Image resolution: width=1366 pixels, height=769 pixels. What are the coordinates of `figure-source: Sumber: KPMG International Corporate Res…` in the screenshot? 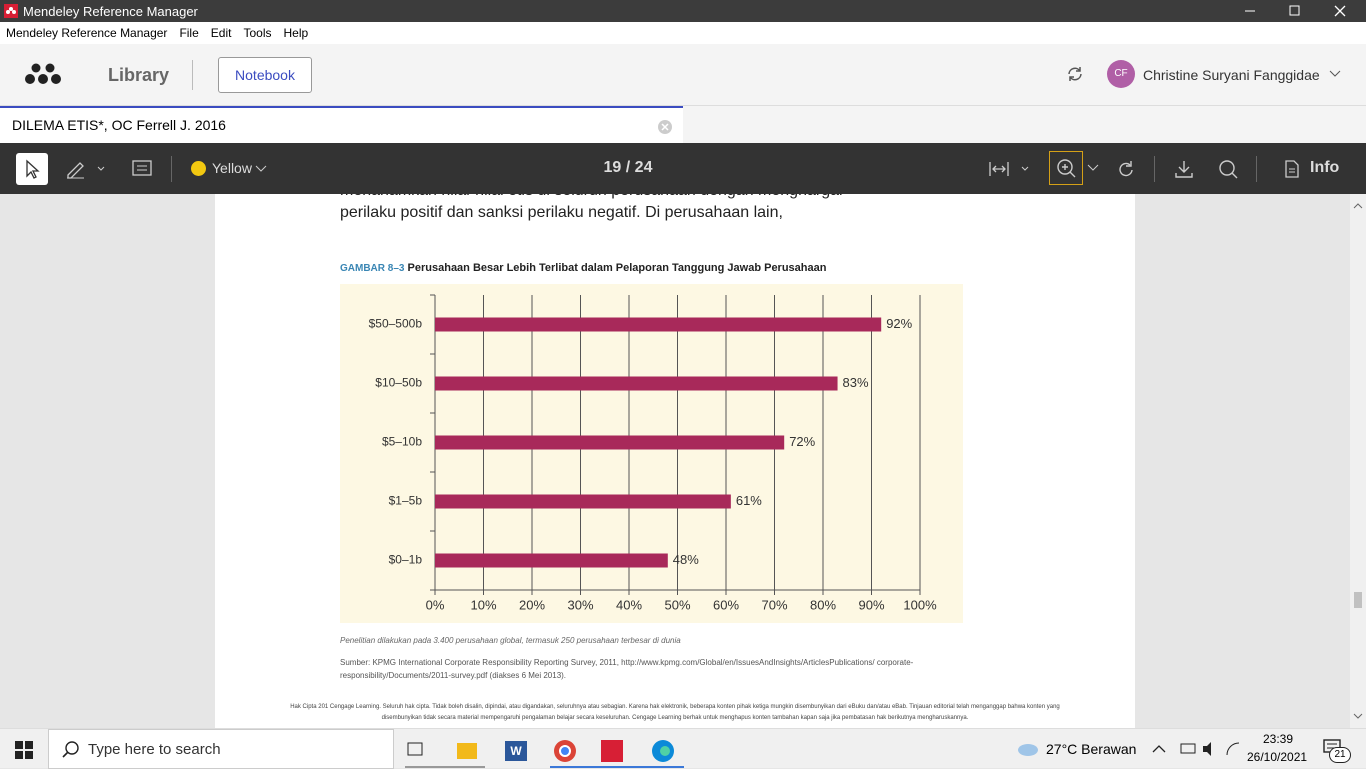 It's located at (627, 669).